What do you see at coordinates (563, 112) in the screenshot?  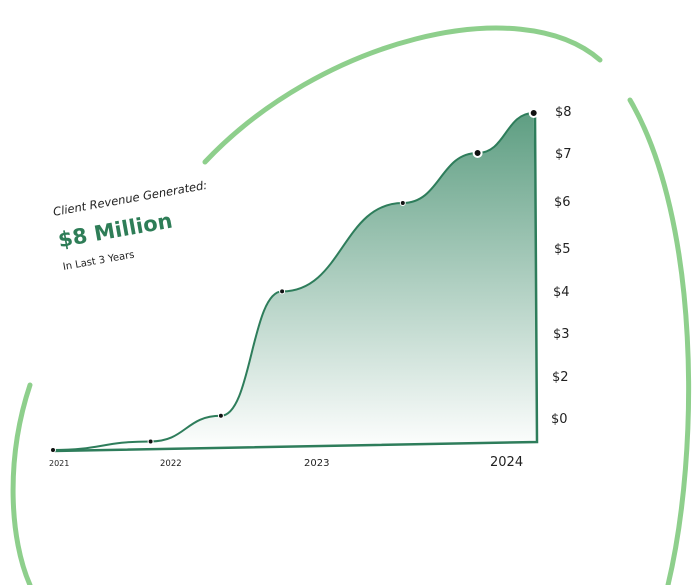 I see `y-tick-label: $8` at bounding box center [563, 112].